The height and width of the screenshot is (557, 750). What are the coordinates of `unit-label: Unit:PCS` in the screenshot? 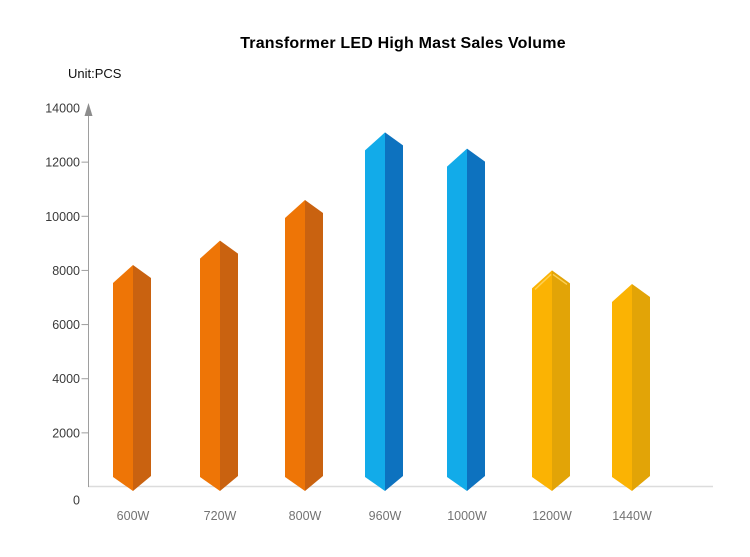 It's located at (95, 73).